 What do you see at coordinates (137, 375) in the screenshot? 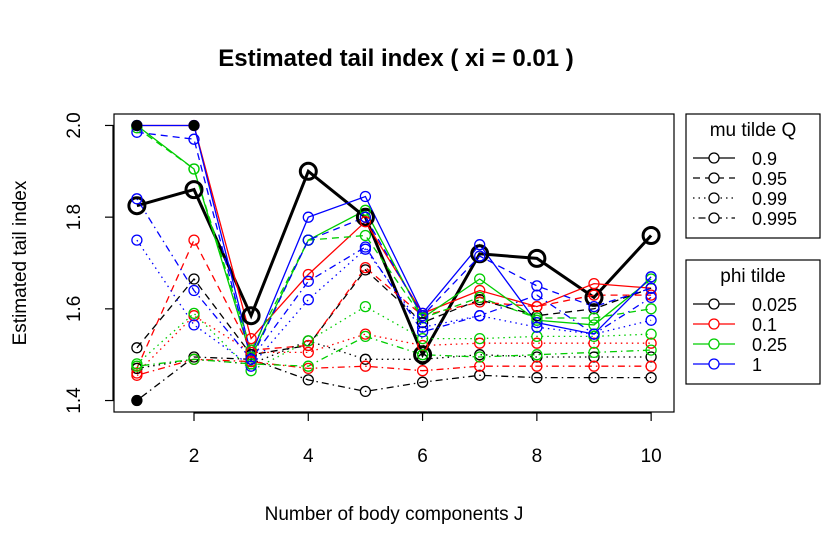
I see `data-point-mu0.995-phi0.1-j1` at bounding box center [137, 375].